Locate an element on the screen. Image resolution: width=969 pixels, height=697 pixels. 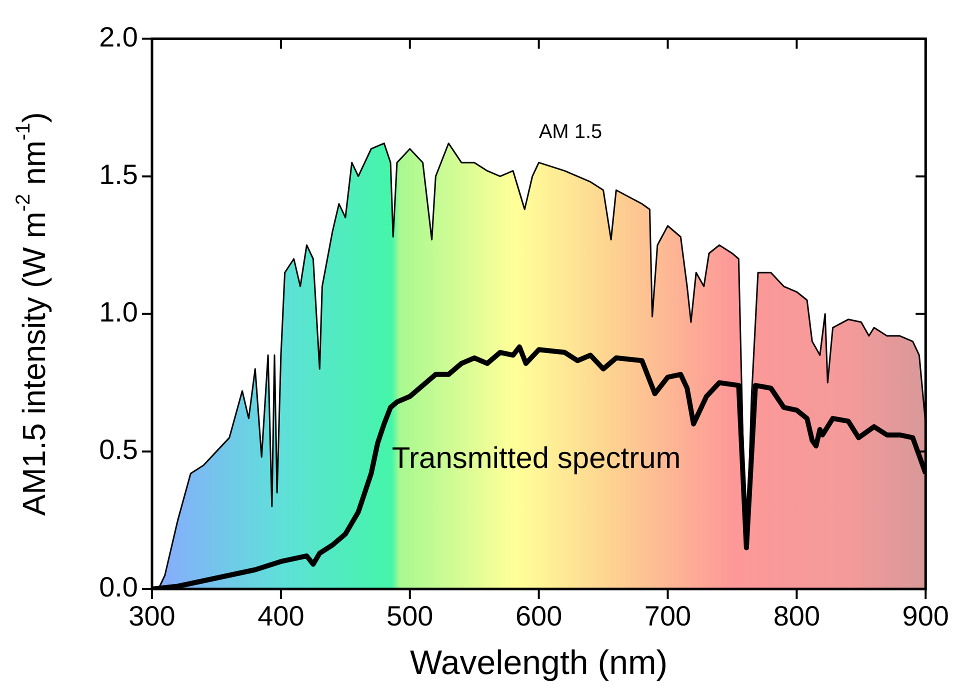
y-tick-label: 0.5 is located at coordinates (118, 450).